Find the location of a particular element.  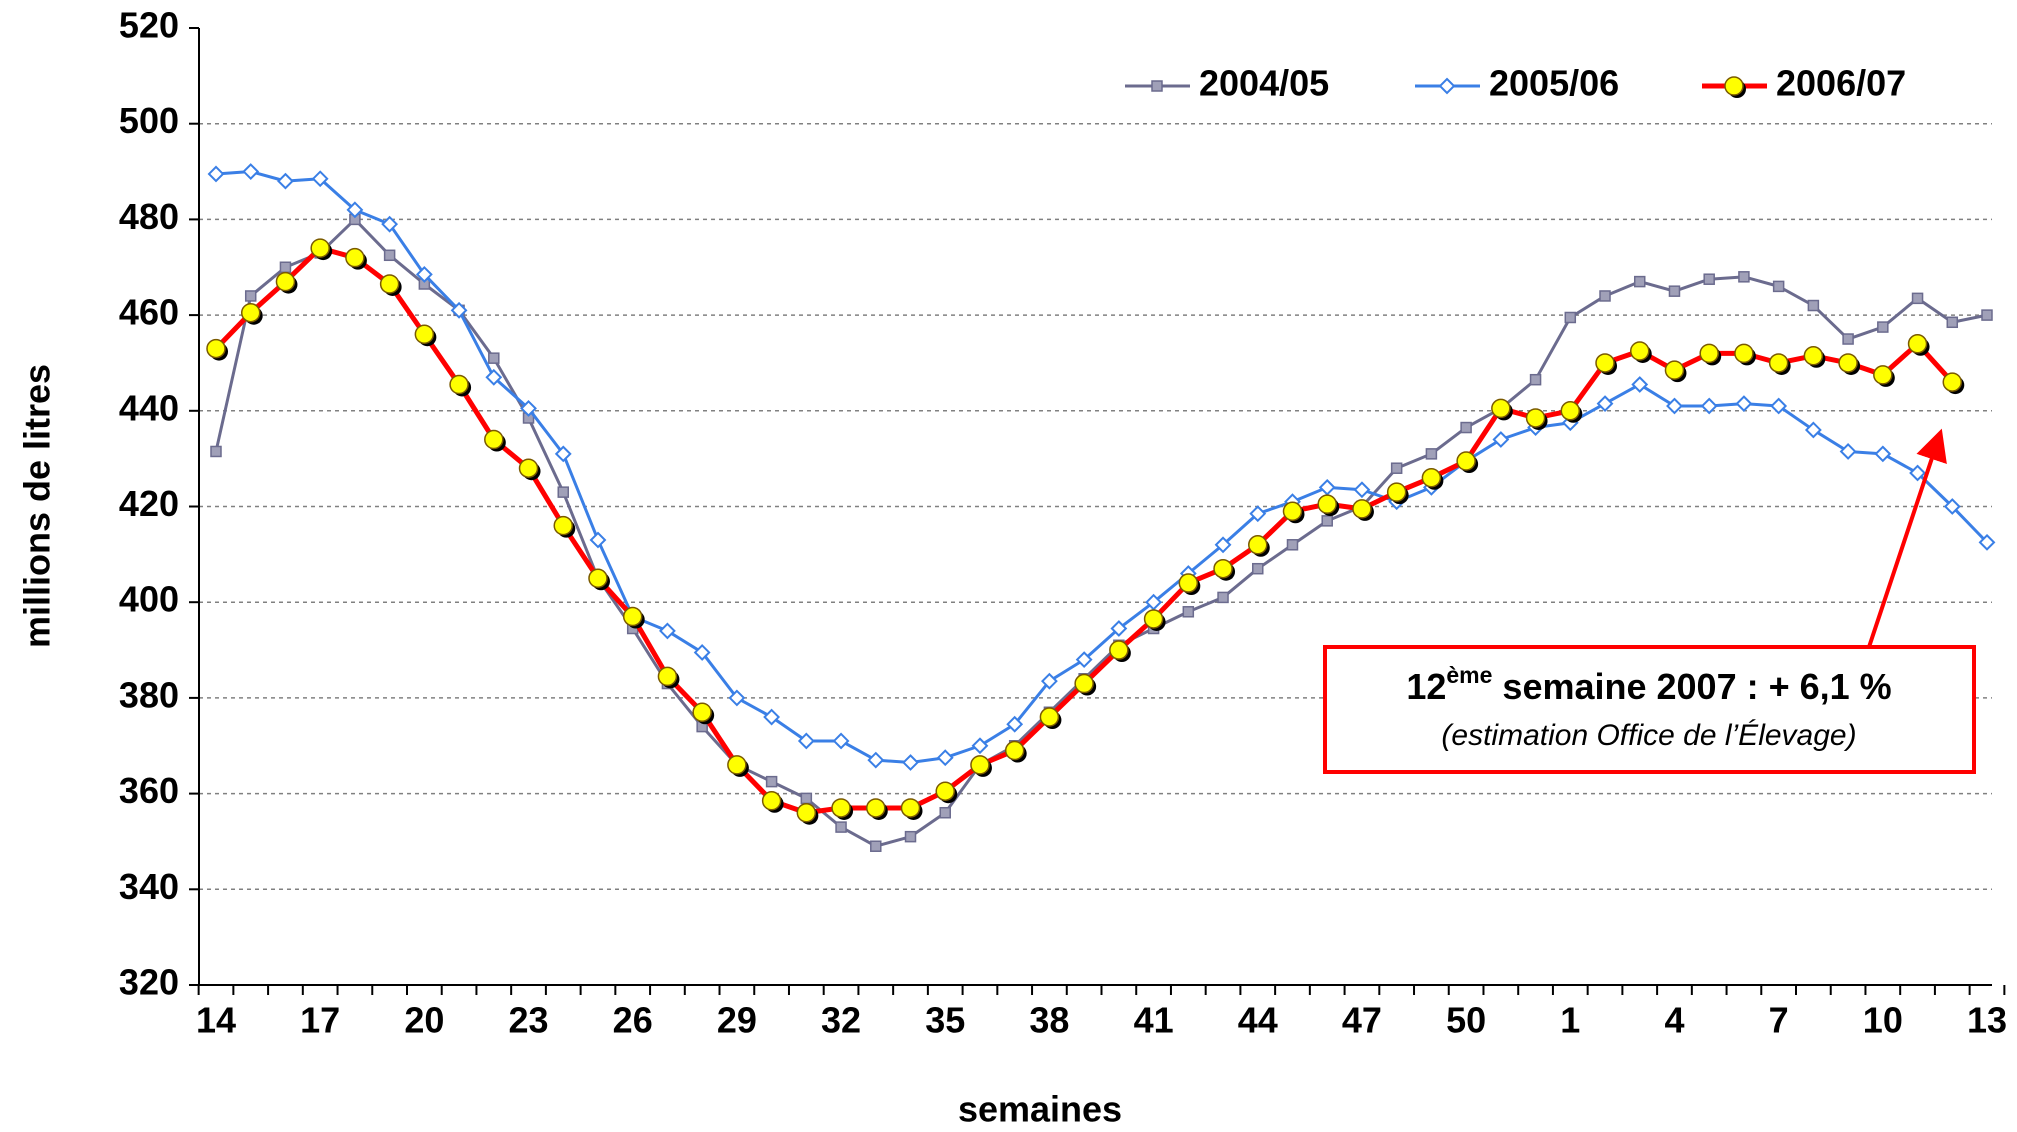

y-tick-label: 420 is located at coordinates (149, 503).